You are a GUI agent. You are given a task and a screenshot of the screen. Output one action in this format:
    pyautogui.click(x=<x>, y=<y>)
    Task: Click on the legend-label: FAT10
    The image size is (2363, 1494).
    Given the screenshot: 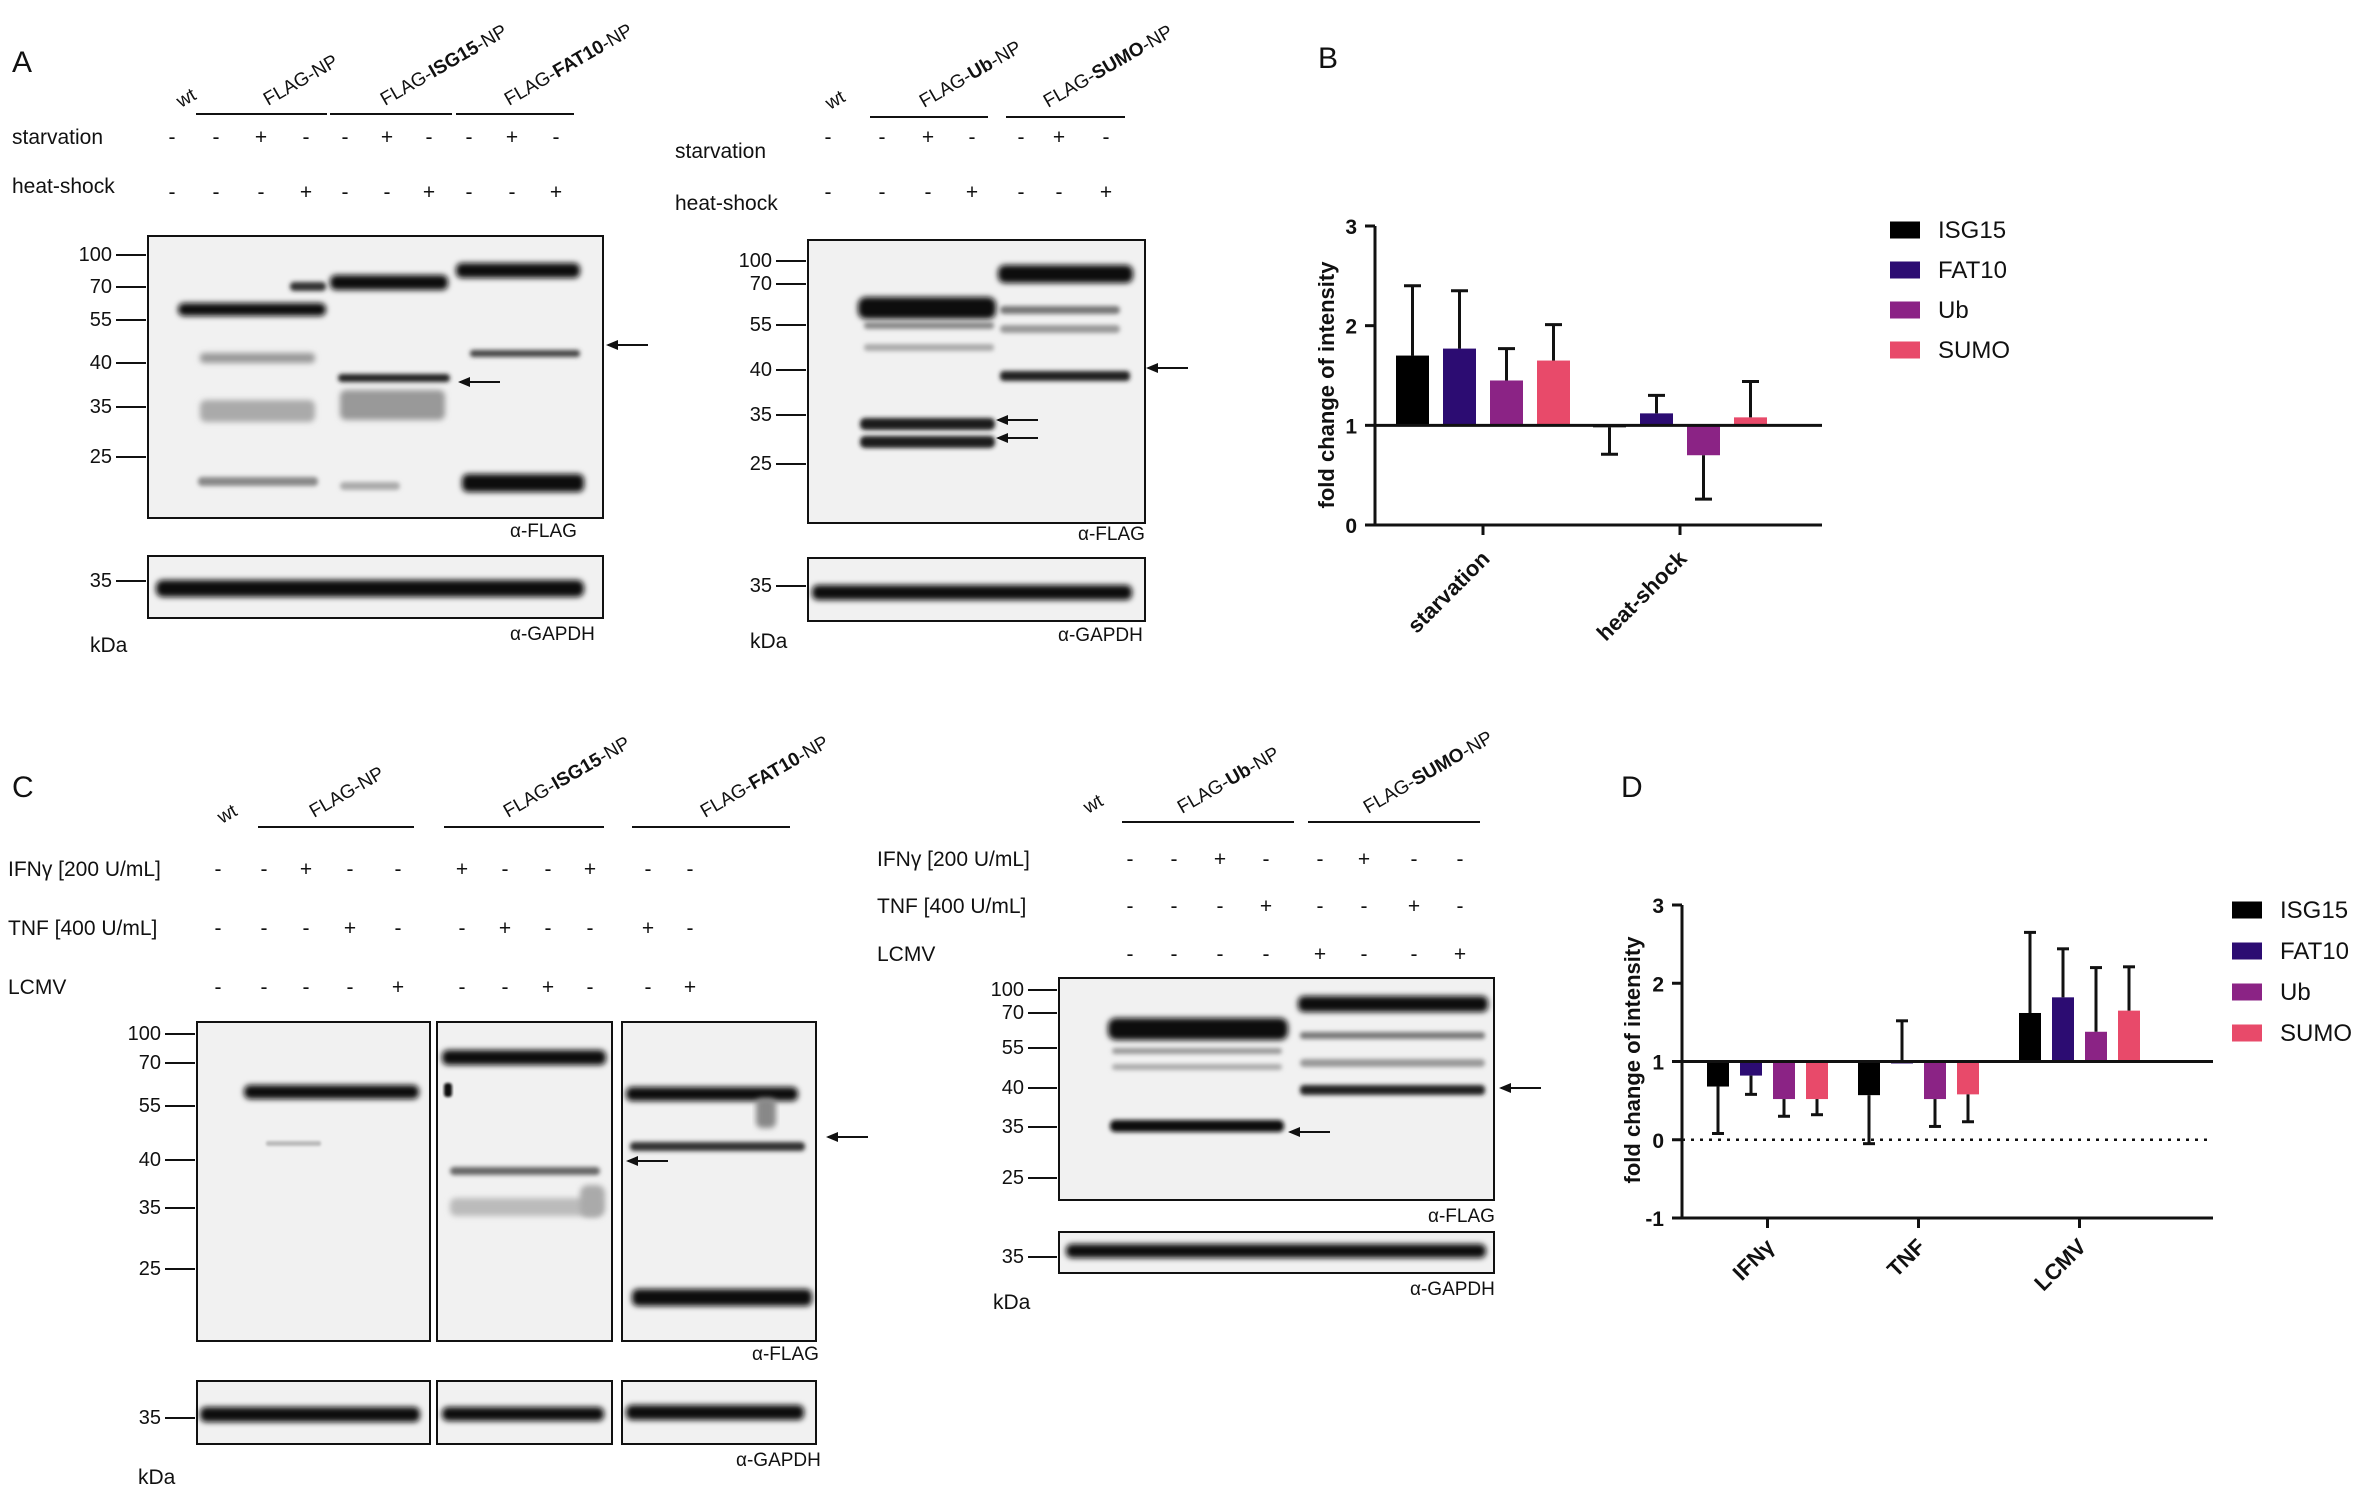 What is the action you would take?
    pyautogui.click(x=2314, y=951)
    